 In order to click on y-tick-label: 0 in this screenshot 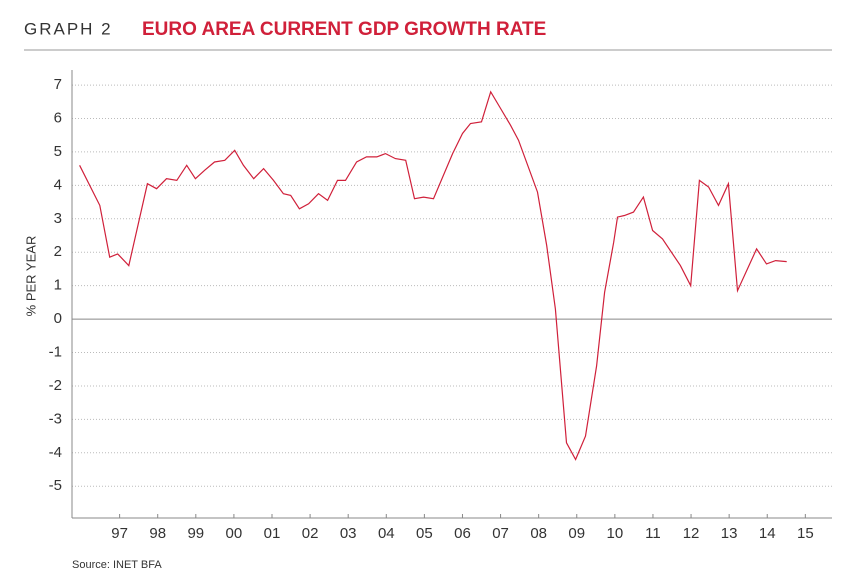, I will do `click(58, 318)`.